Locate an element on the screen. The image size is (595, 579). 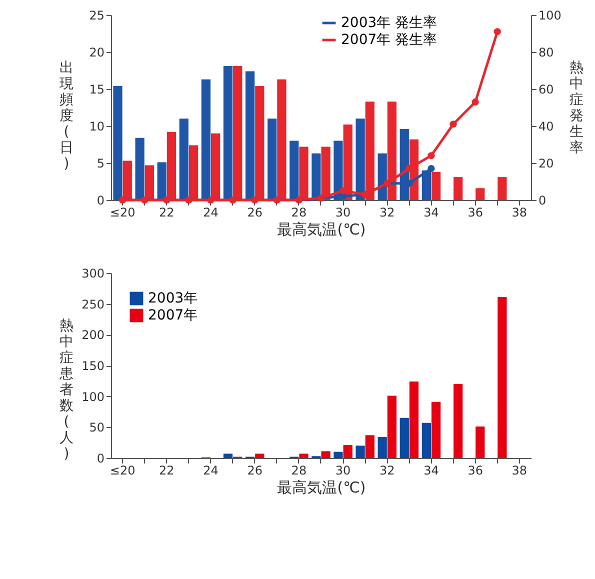
legend-label: 2003年 発生率 is located at coordinates (389, 23).